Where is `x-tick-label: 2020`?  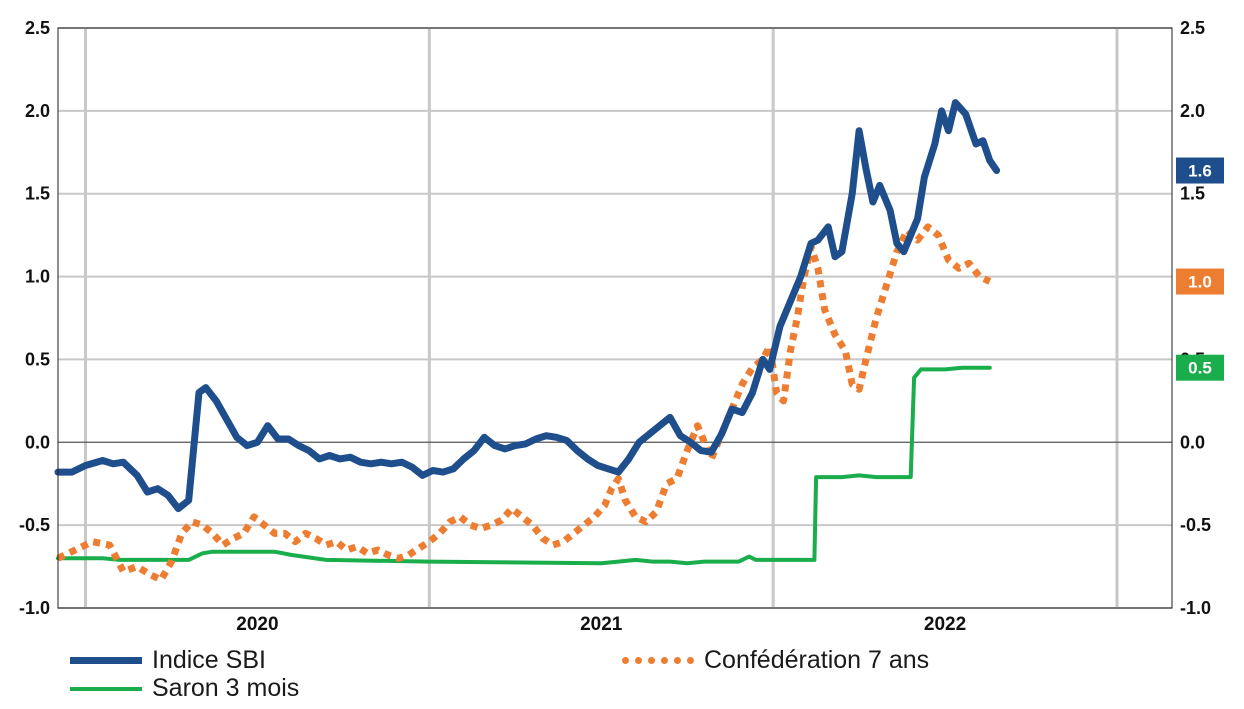
x-tick-label: 2020 is located at coordinates (257, 624).